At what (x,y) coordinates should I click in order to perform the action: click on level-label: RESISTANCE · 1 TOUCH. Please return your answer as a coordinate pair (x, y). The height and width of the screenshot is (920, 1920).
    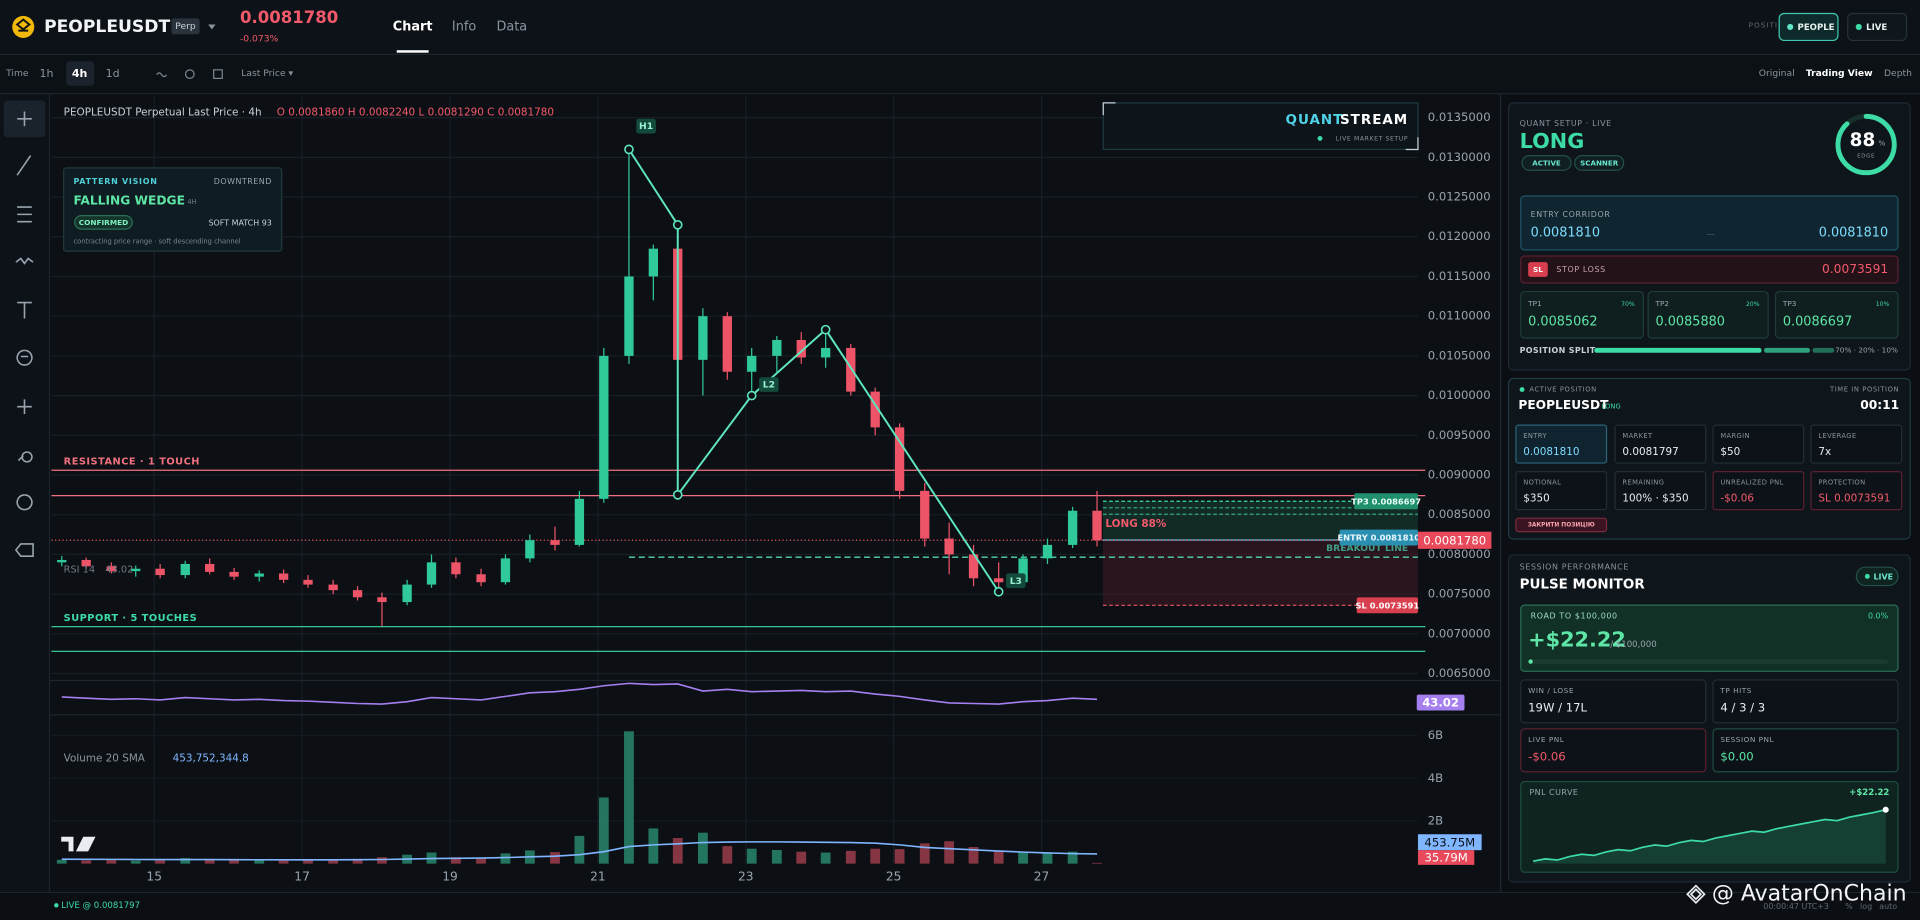
    Looking at the image, I should click on (132, 462).